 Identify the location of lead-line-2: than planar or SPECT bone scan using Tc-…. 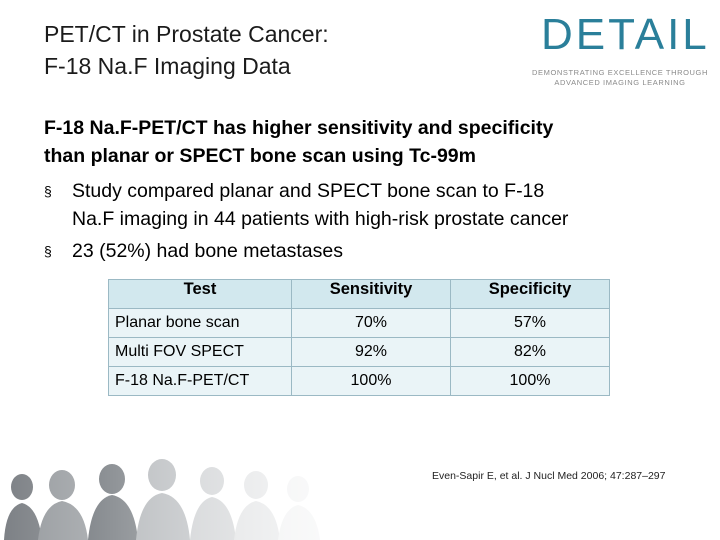
(260, 156).